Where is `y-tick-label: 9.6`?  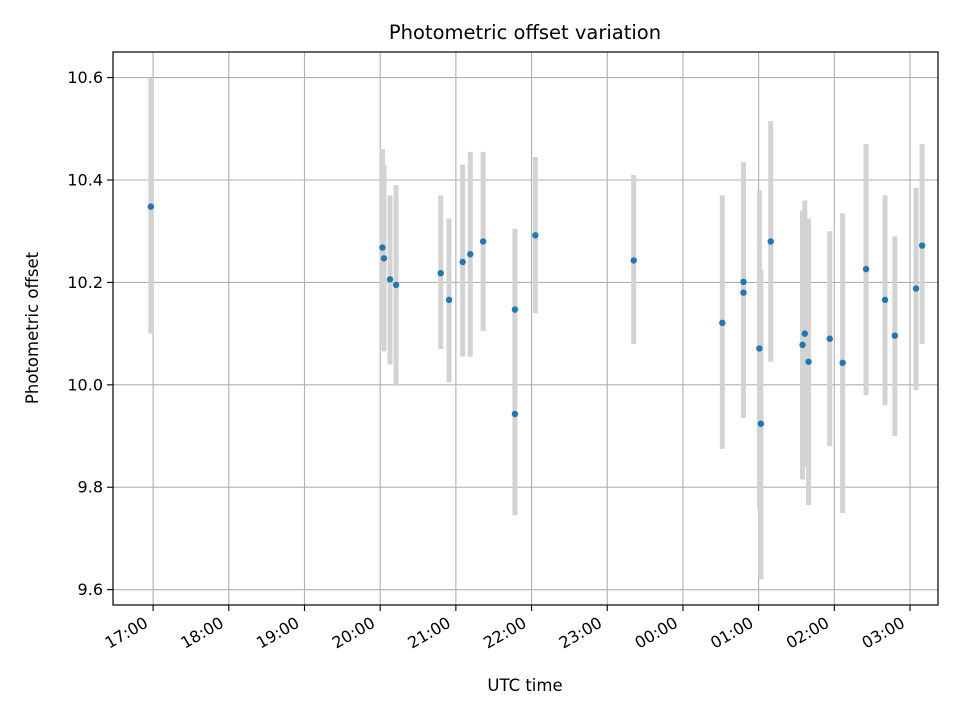
y-tick-label: 9.6 is located at coordinates (90, 589).